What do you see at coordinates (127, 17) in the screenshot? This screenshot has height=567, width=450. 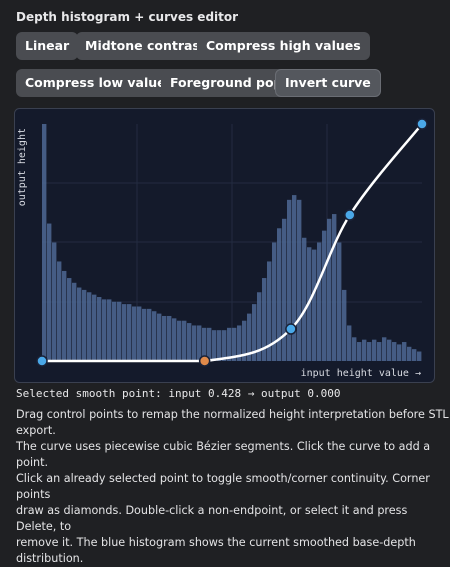 I see `panel-title: Depth histogram + curves editor` at bounding box center [127, 17].